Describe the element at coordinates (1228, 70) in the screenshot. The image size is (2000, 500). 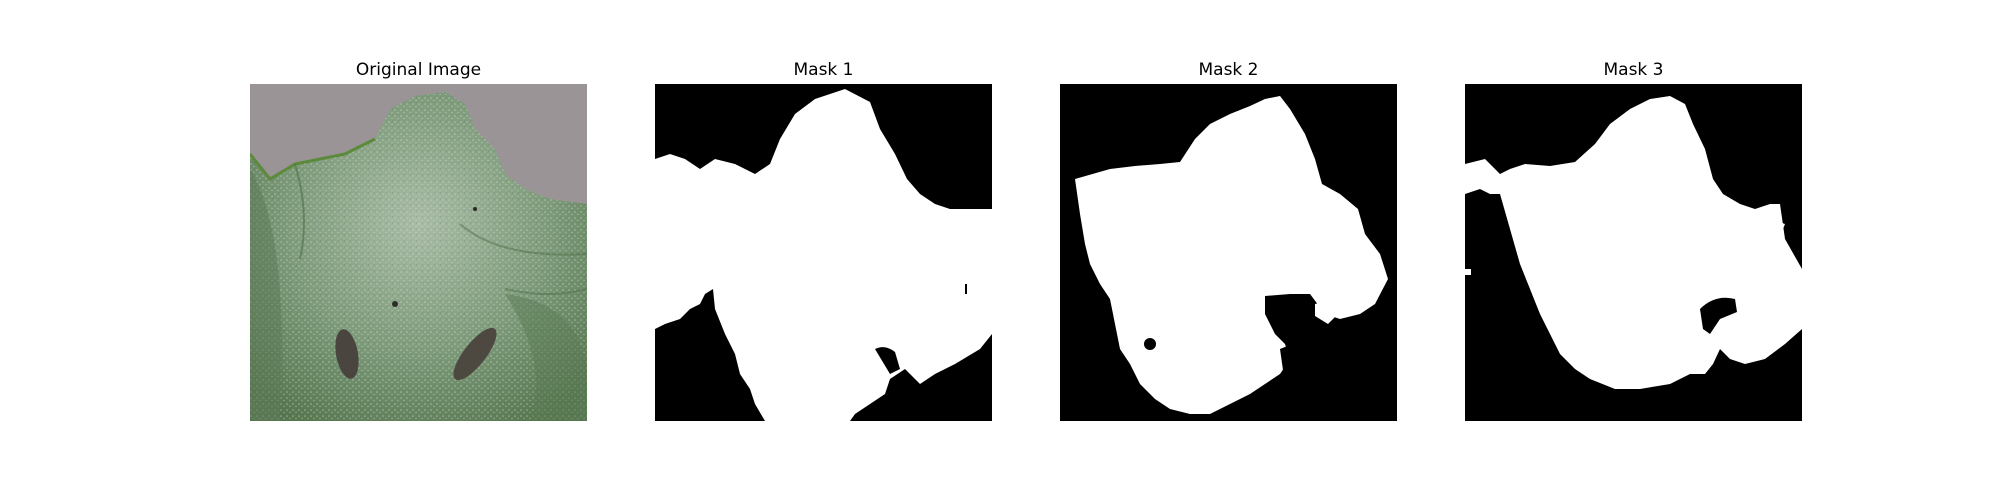
I see `panel-title: Mask 2` at that location.